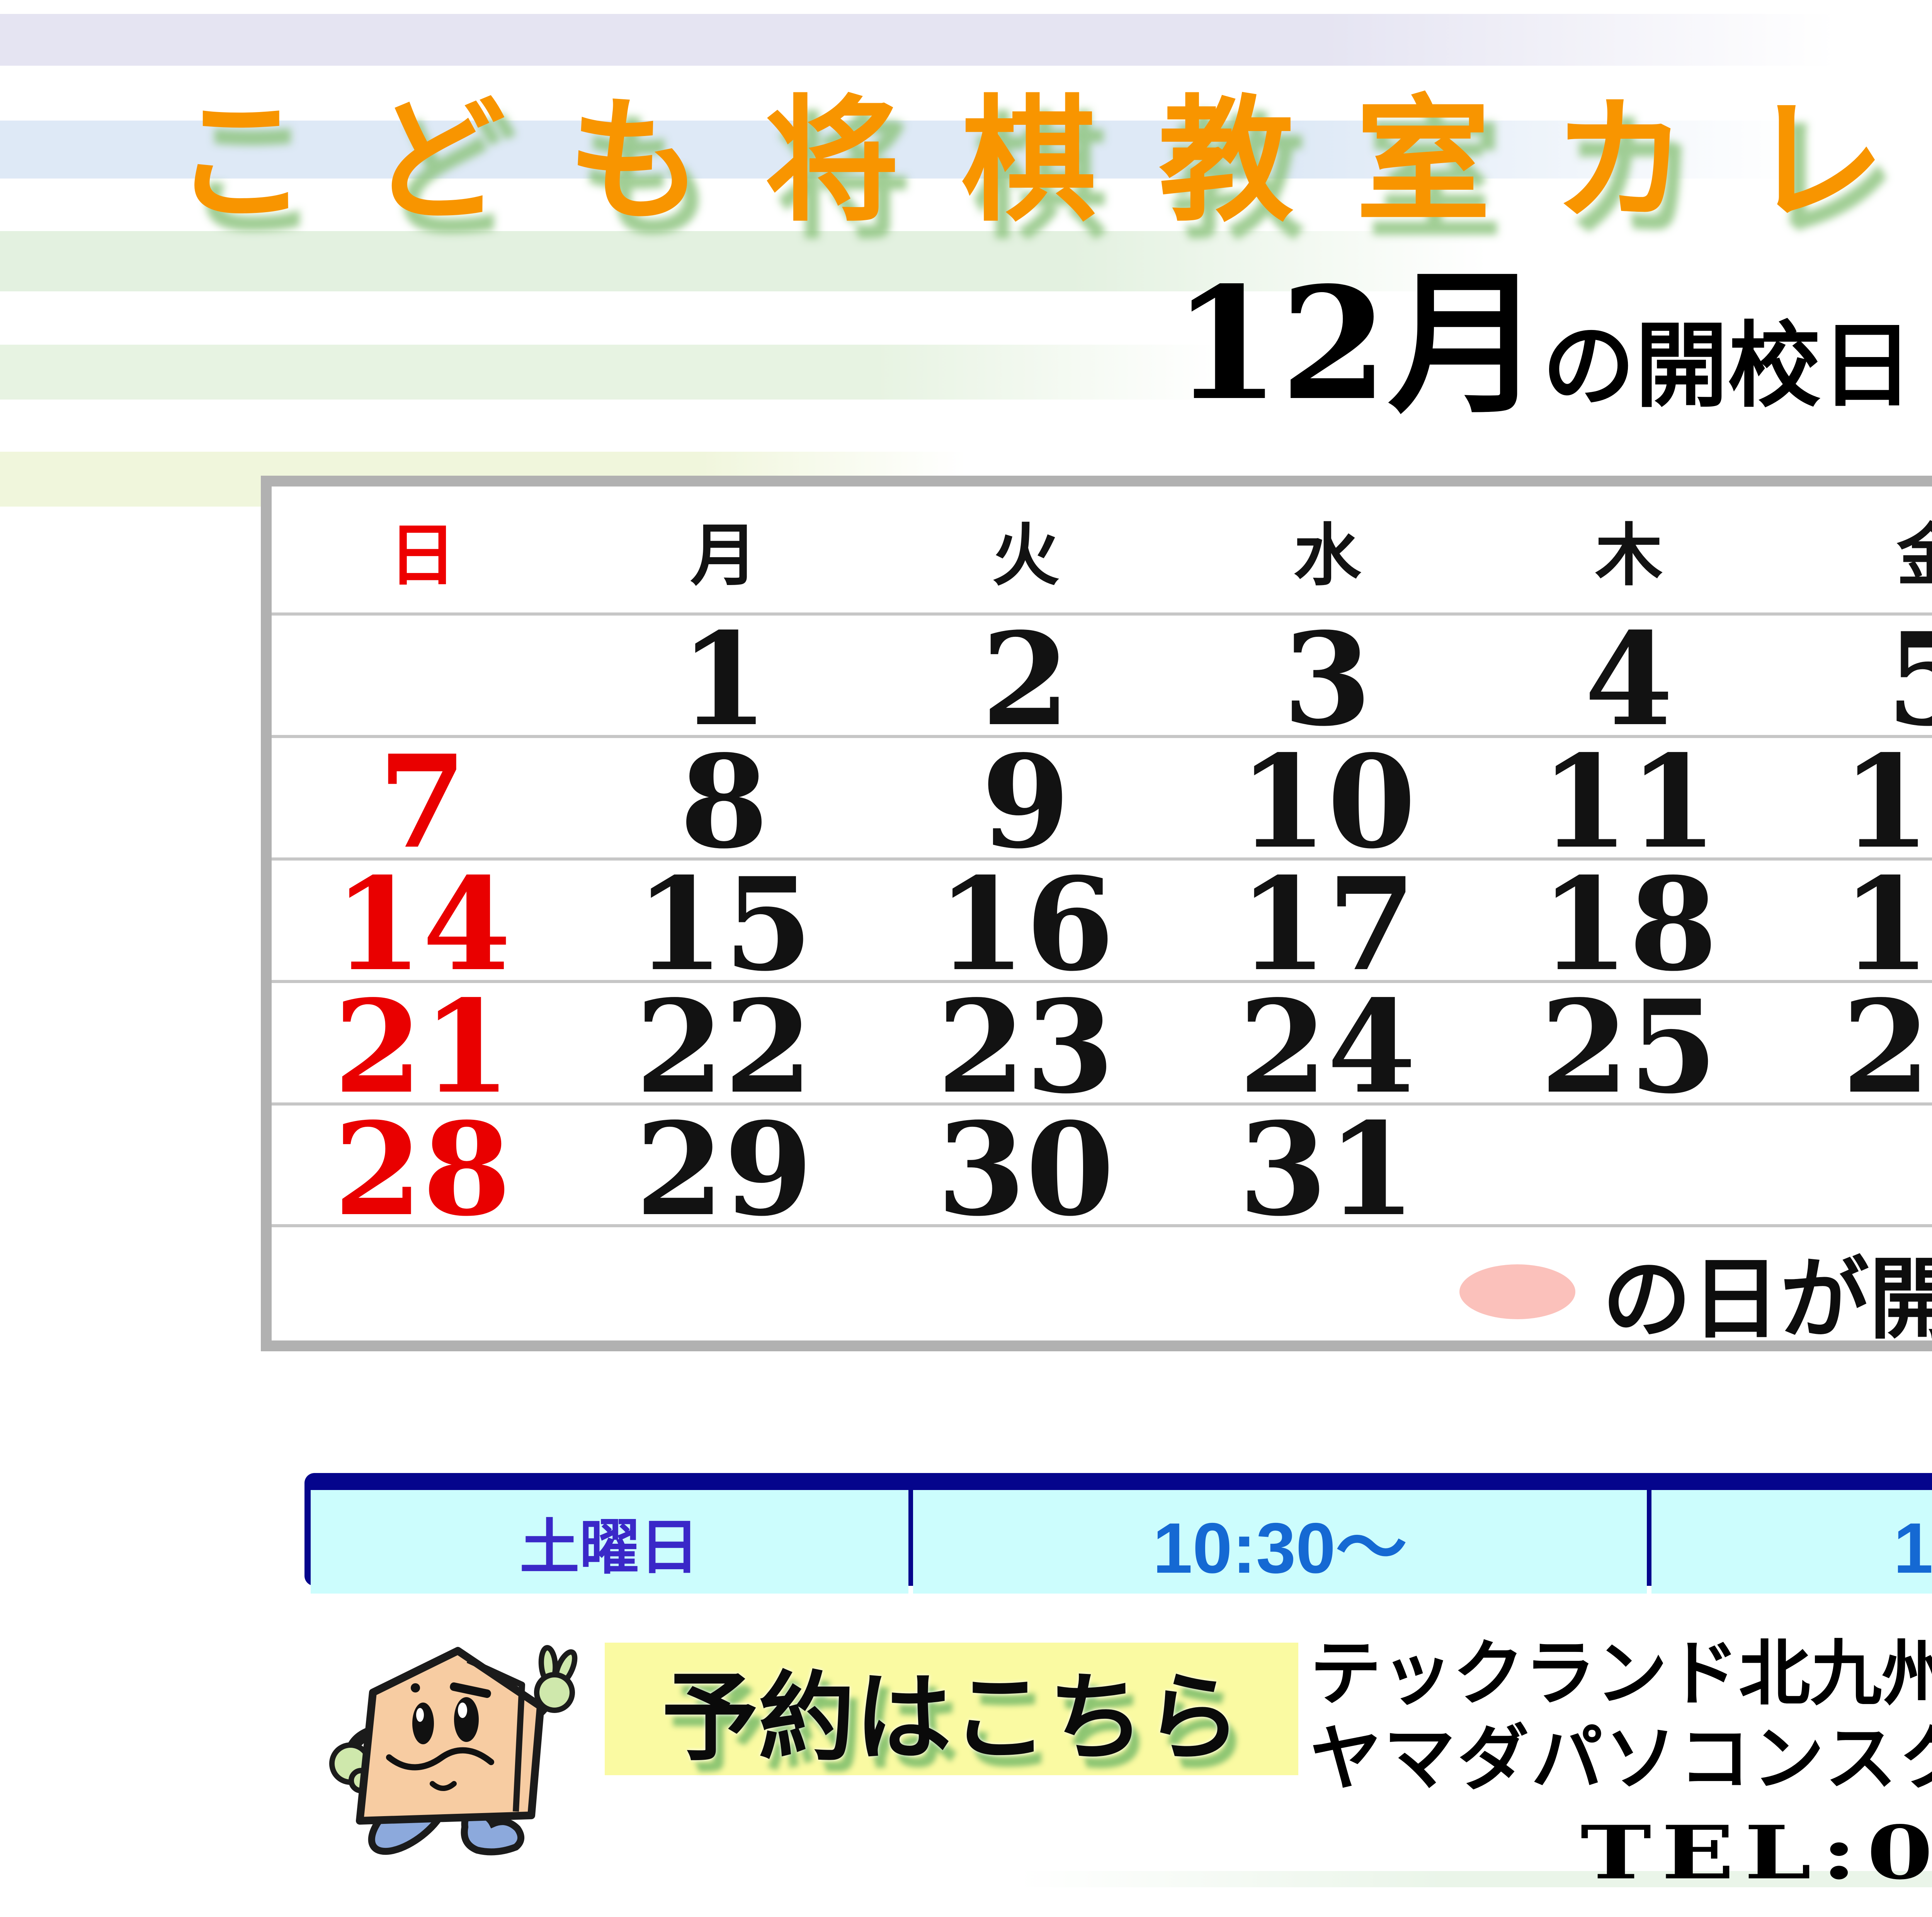  I want to click on calendar-day: 1, so click(724, 679).